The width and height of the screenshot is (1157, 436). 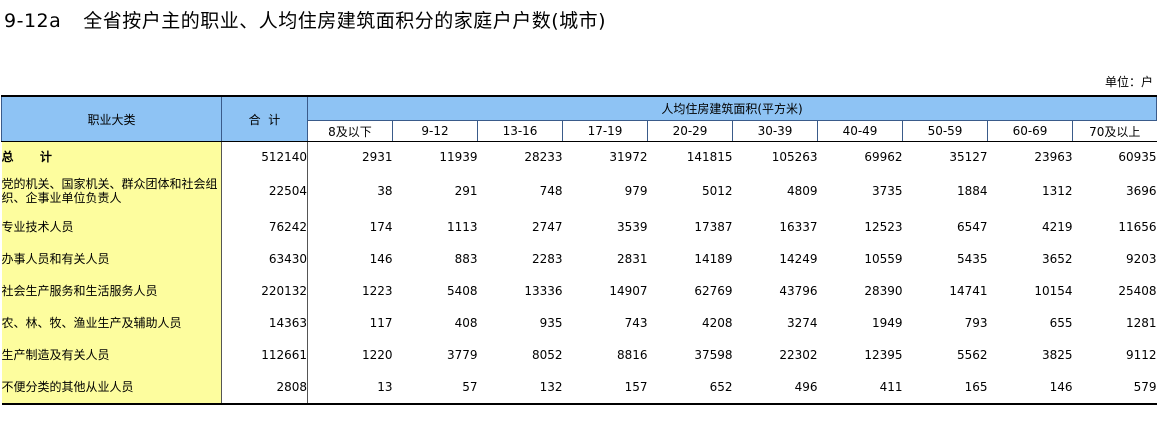 I want to click on table-cell: 12395, so click(x=883, y=355).